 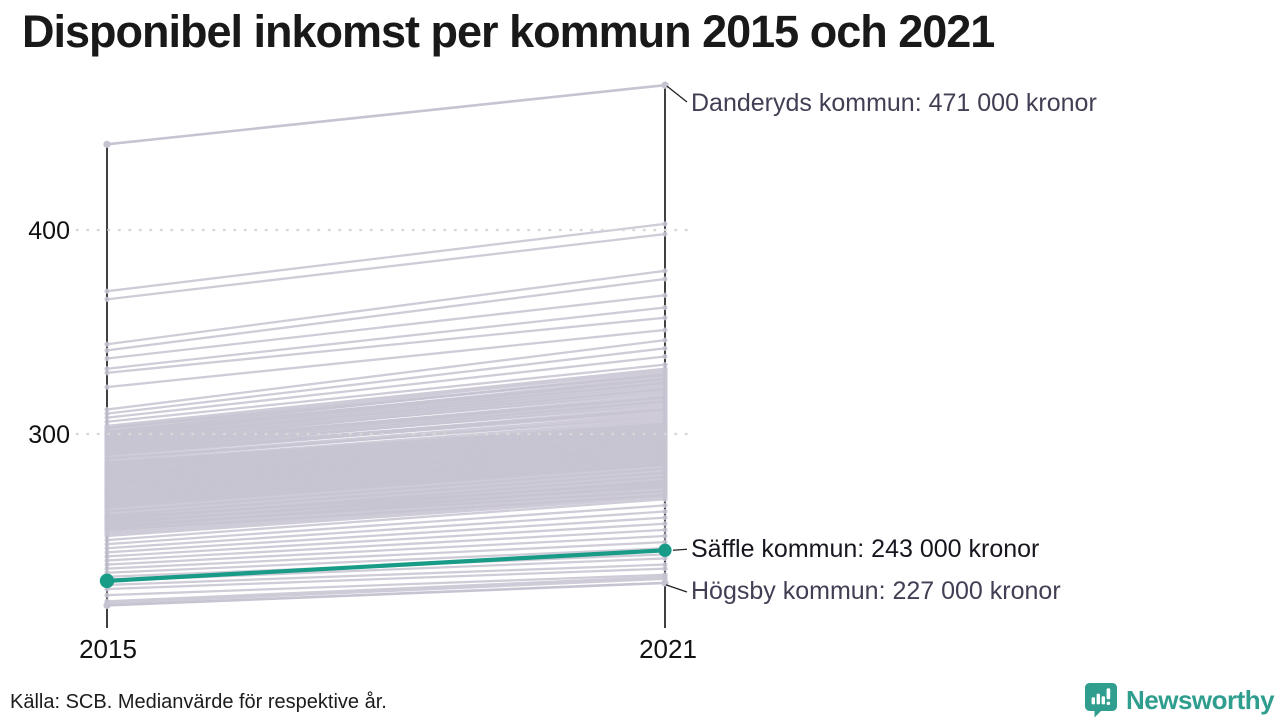 I want to click on annotation-danderyd: Danderyds kommun: 471 000 kronor, so click(x=894, y=103).